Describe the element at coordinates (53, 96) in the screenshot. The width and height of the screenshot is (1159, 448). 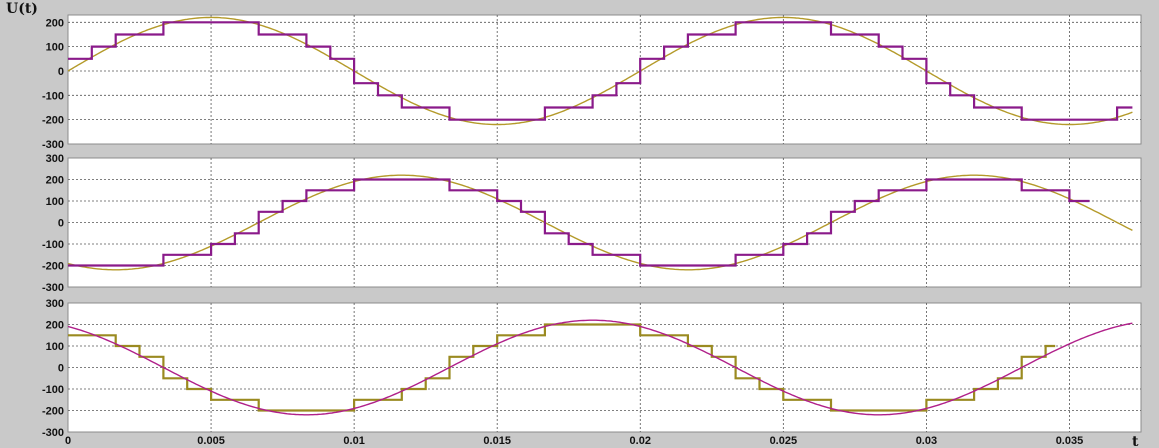
I see `top-panel-y-tick-label: -100` at that location.